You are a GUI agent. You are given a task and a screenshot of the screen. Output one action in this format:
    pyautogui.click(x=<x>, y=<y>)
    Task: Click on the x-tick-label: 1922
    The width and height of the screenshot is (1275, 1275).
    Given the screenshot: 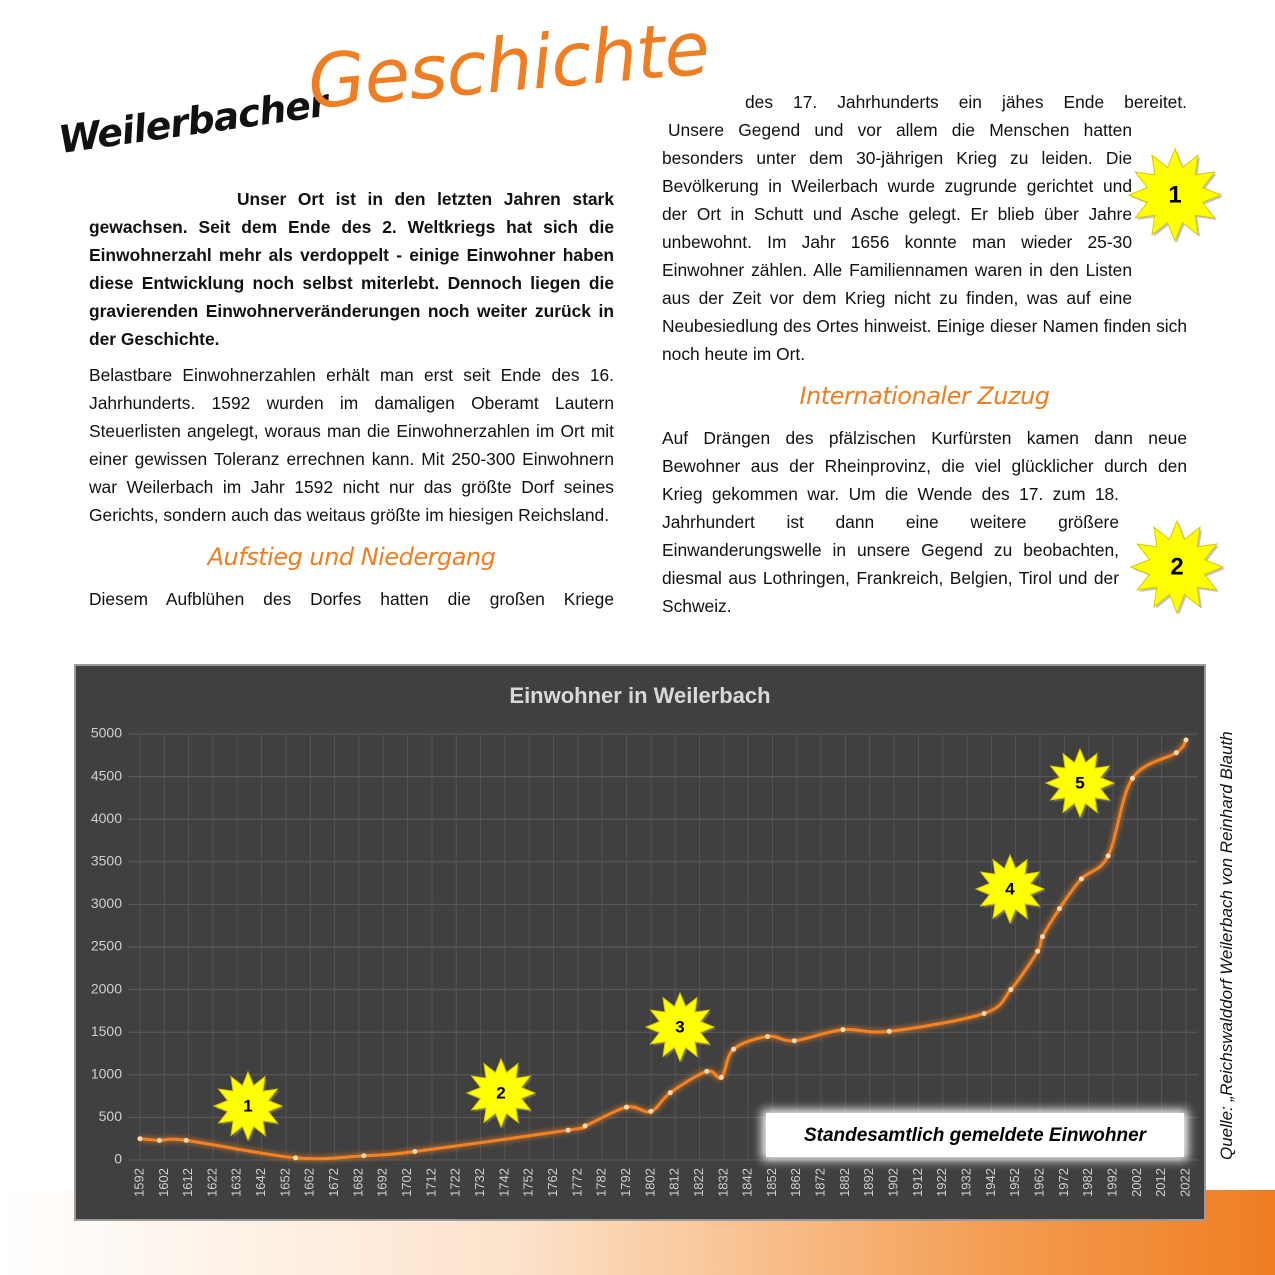 What is the action you would take?
    pyautogui.click(x=941, y=1182)
    